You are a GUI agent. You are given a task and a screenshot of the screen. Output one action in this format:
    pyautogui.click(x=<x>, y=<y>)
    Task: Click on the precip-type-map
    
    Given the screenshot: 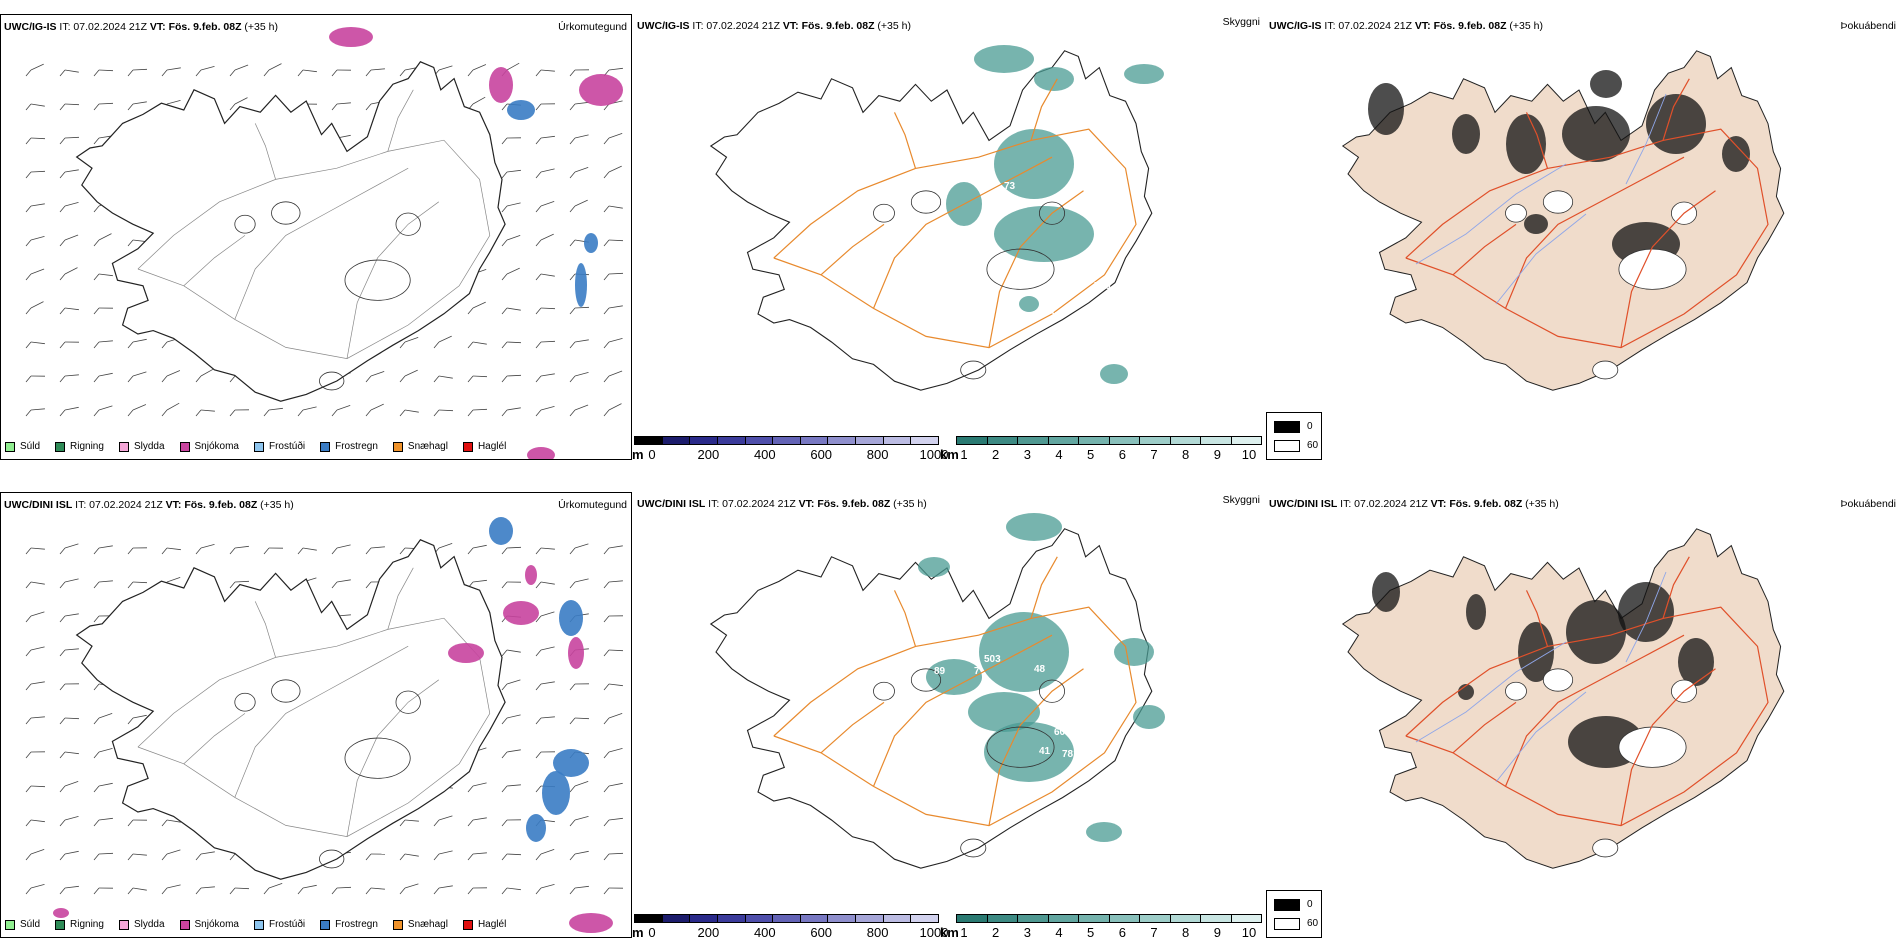 What is the action you would take?
    pyautogui.click(x=324, y=243)
    